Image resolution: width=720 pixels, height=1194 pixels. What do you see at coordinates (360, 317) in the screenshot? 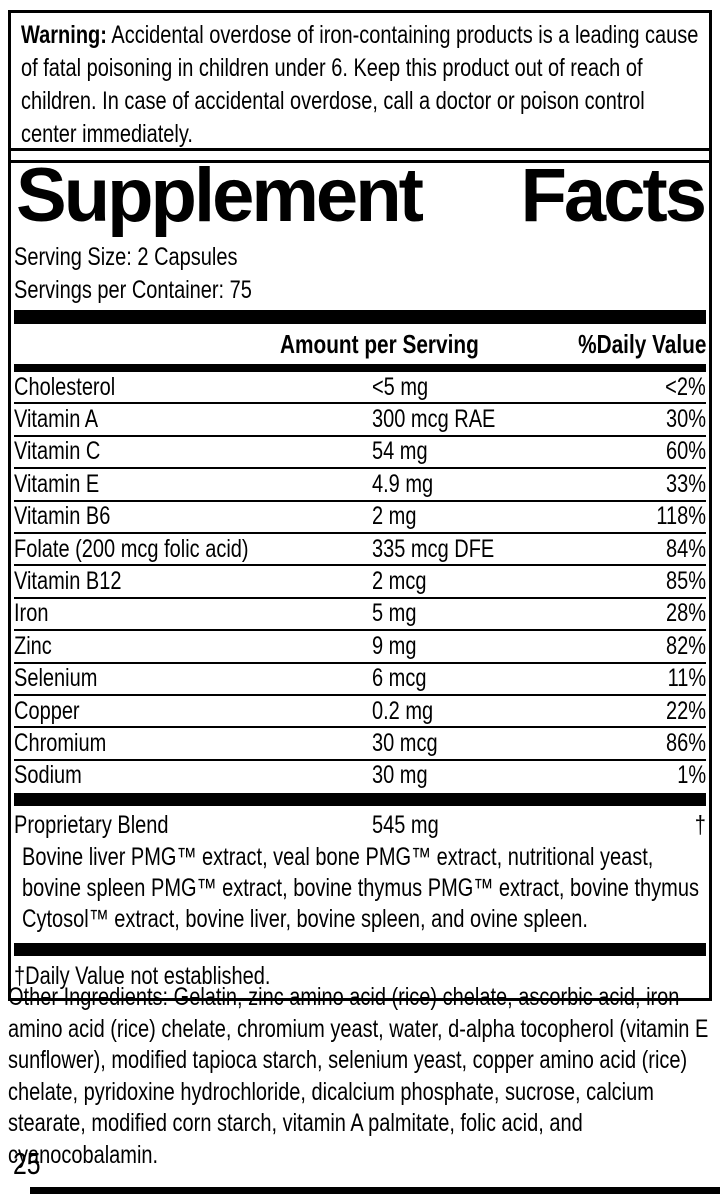
I see `divider-bar-top` at bounding box center [360, 317].